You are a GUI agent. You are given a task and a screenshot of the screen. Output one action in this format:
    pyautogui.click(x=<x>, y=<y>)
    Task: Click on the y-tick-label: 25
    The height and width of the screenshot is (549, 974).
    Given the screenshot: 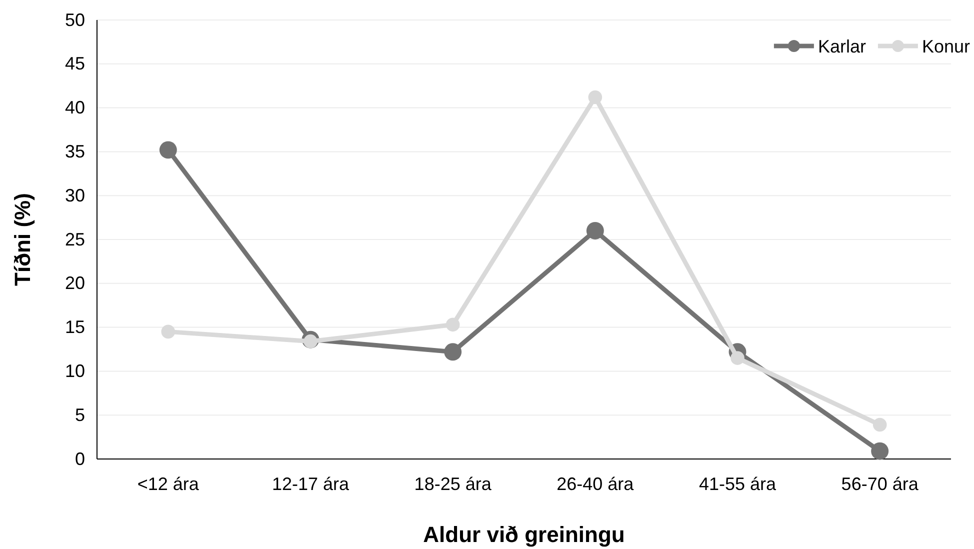 What is the action you would take?
    pyautogui.click(x=74, y=239)
    